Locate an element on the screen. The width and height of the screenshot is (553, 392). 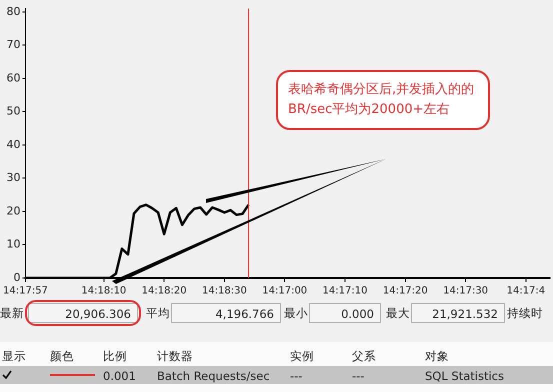
text: 0.000 is located at coordinates (345, 313).